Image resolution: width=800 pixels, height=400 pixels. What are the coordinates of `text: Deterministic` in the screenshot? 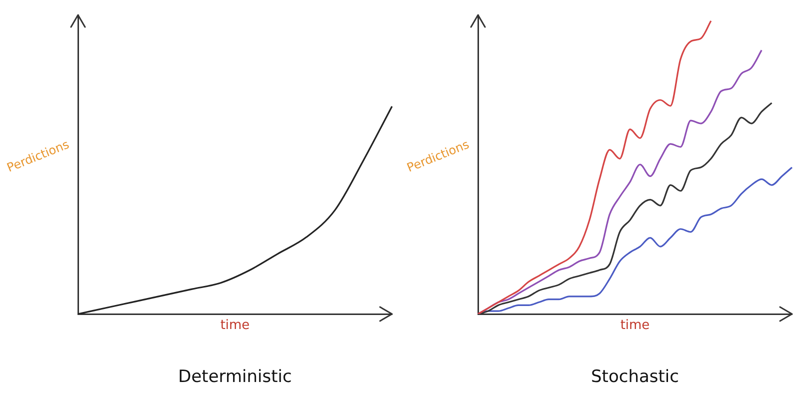 It's located at (235, 377).